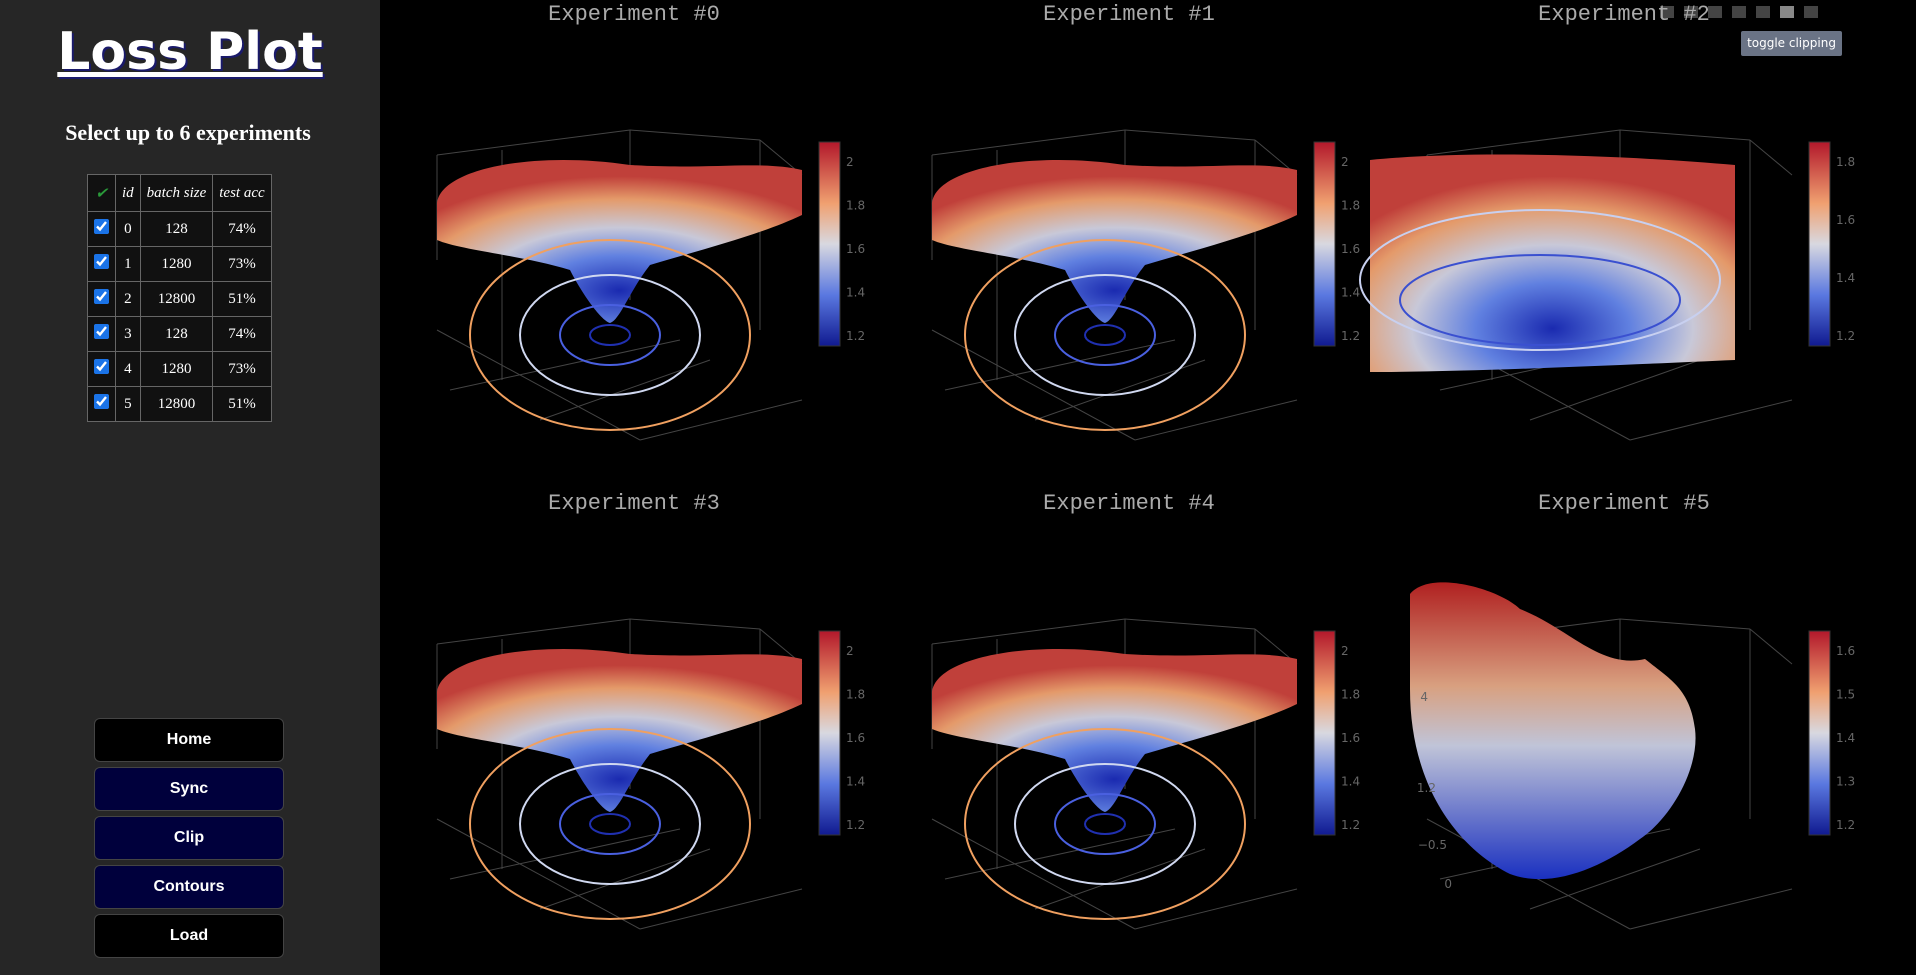 The width and height of the screenshot is (1916, 975). What do you see at coordinates (176, 229) in the screenshot?
I see `table-cell: 128` at bounding box center [176, 229].